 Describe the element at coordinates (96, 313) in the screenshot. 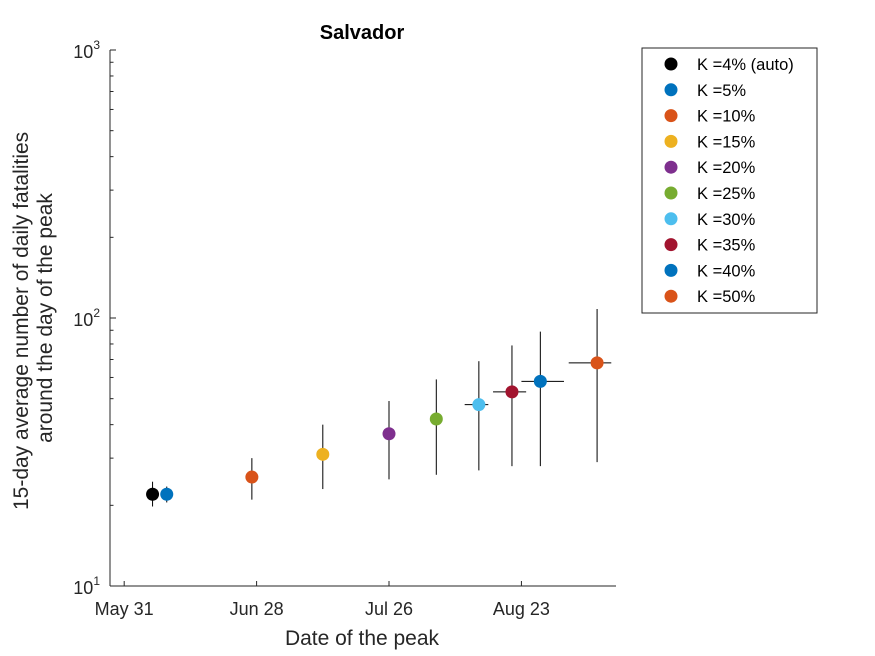

I see `y-tick-label-exponent: 2` at that location.